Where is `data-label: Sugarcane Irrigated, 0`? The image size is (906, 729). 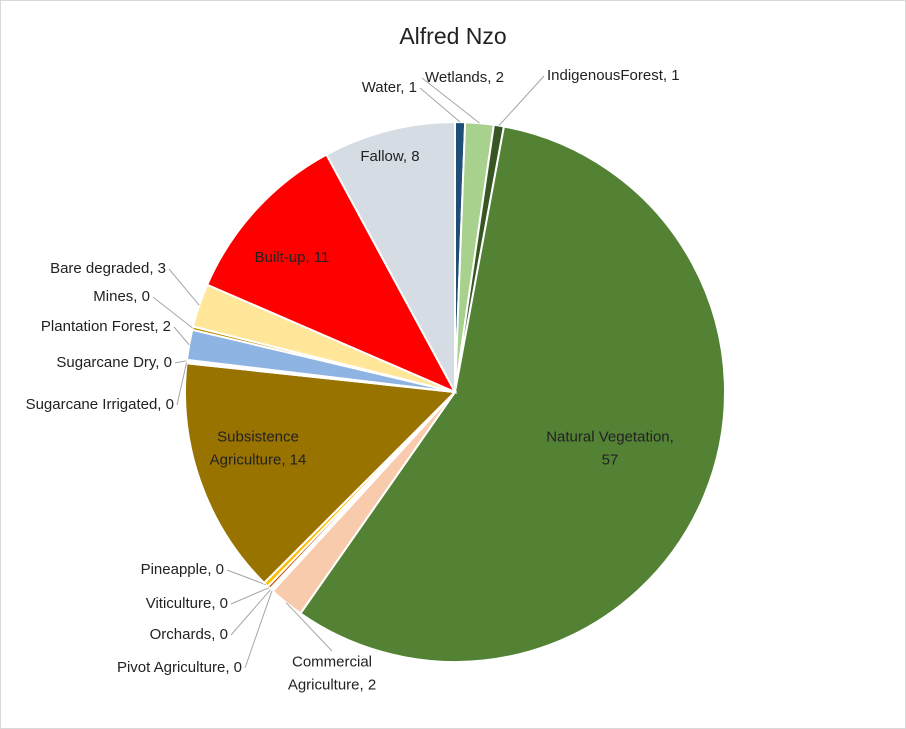
data-label: Sugarcane Irrigated, 0 is located at coordinates (100, 404).